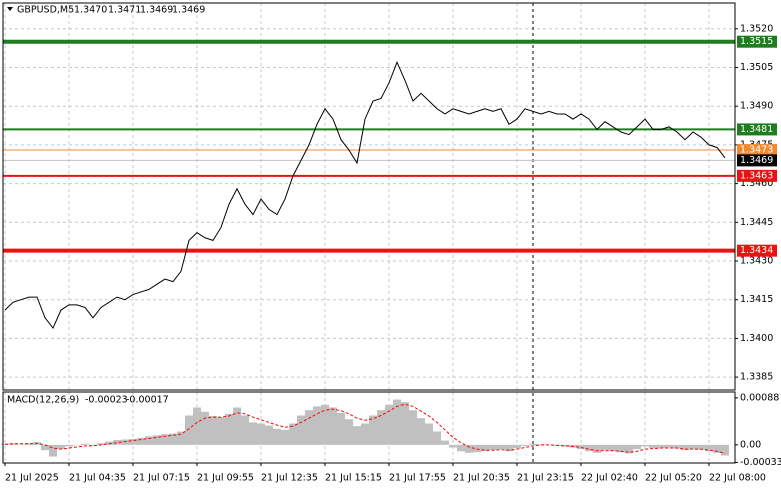 This screenshot has height=489, width=781. Describe the element at coordinates (106, 400) in the screenshot. I see `macd-value: -0.00023` at that location.